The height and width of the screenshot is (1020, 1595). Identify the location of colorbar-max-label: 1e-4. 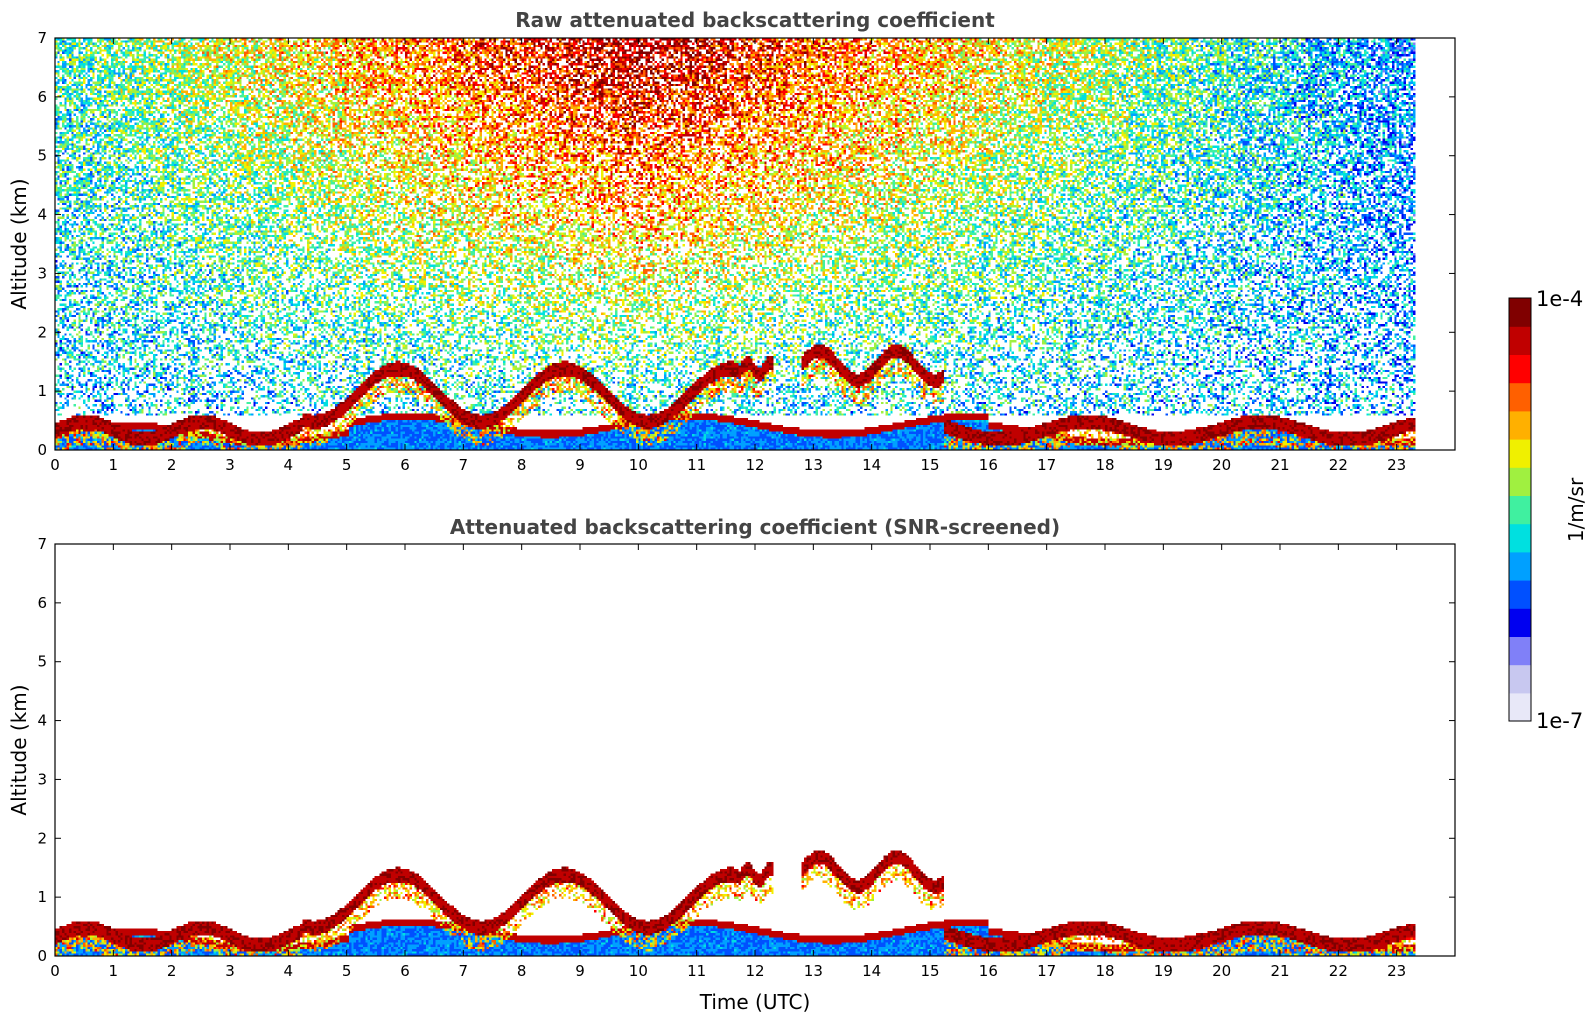
(1559, 299).